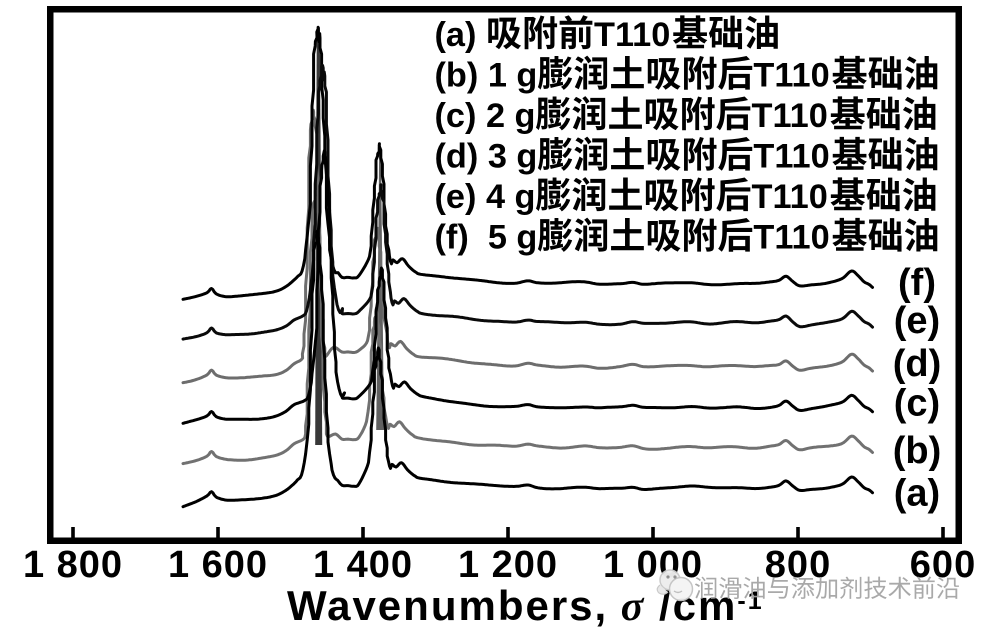 Image resolution: width=993 pixels, height=630 pixels. What do you see at coordinates (485, 197) in the screenshot?
I see `svg-text: (e) 4 g` at bounding box center [485, 197].